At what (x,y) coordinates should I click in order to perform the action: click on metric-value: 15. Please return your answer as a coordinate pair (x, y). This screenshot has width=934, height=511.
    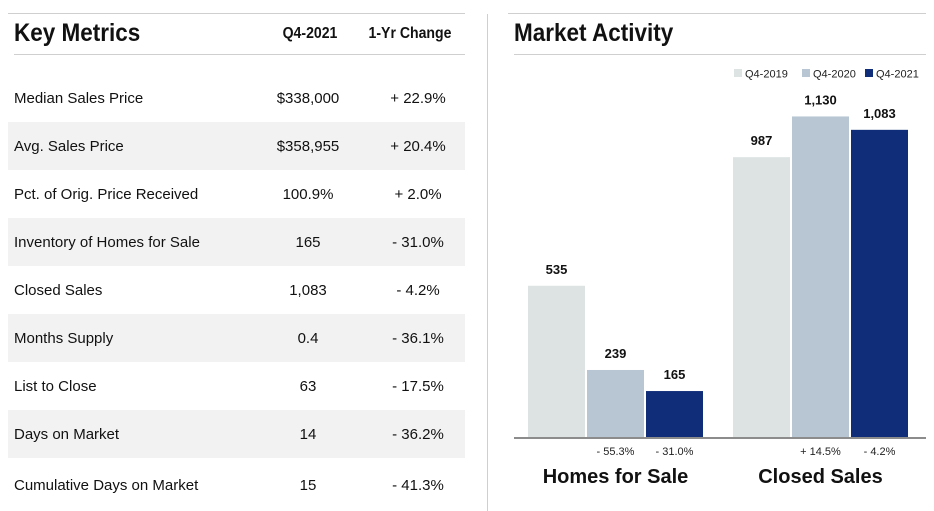
    Looking at the image, I should click on (308, 485).